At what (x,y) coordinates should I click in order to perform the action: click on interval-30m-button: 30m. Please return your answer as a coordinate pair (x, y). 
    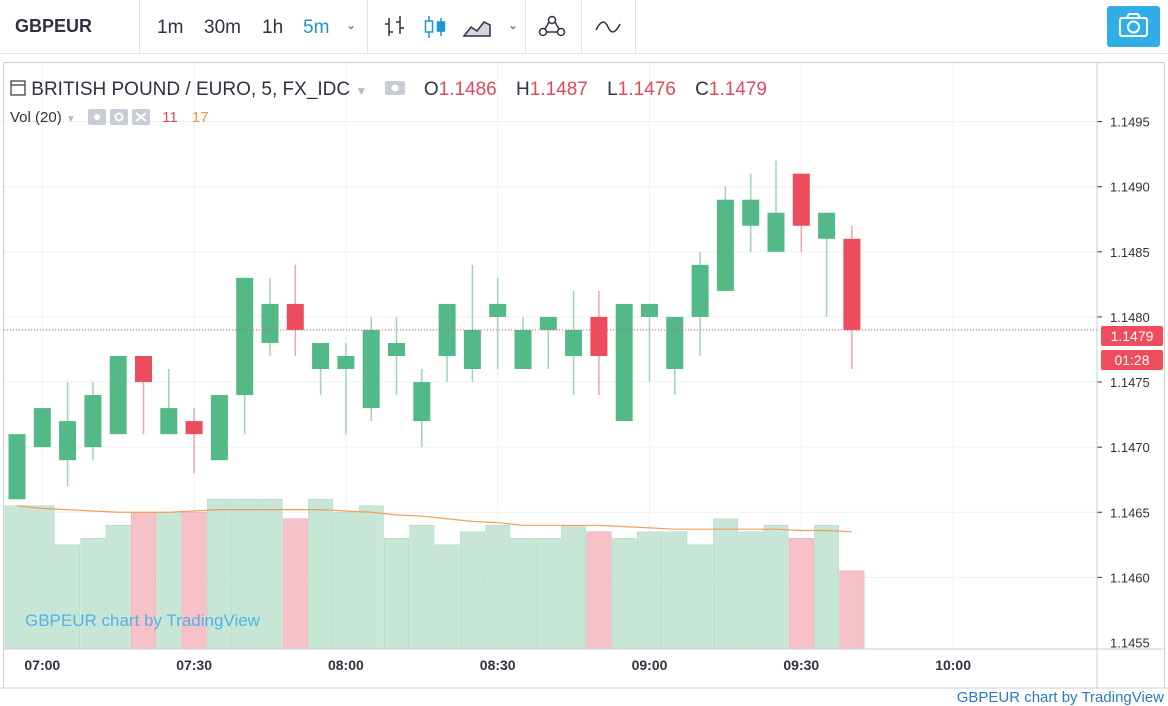
    Looking at the image, I should click on (222, 27).